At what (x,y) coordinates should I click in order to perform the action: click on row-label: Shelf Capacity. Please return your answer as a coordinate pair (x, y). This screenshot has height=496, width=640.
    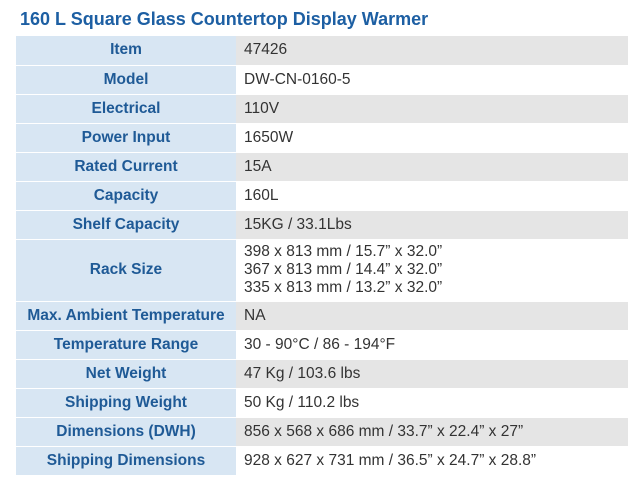
    Looking at the image, I should click on (126, 225).